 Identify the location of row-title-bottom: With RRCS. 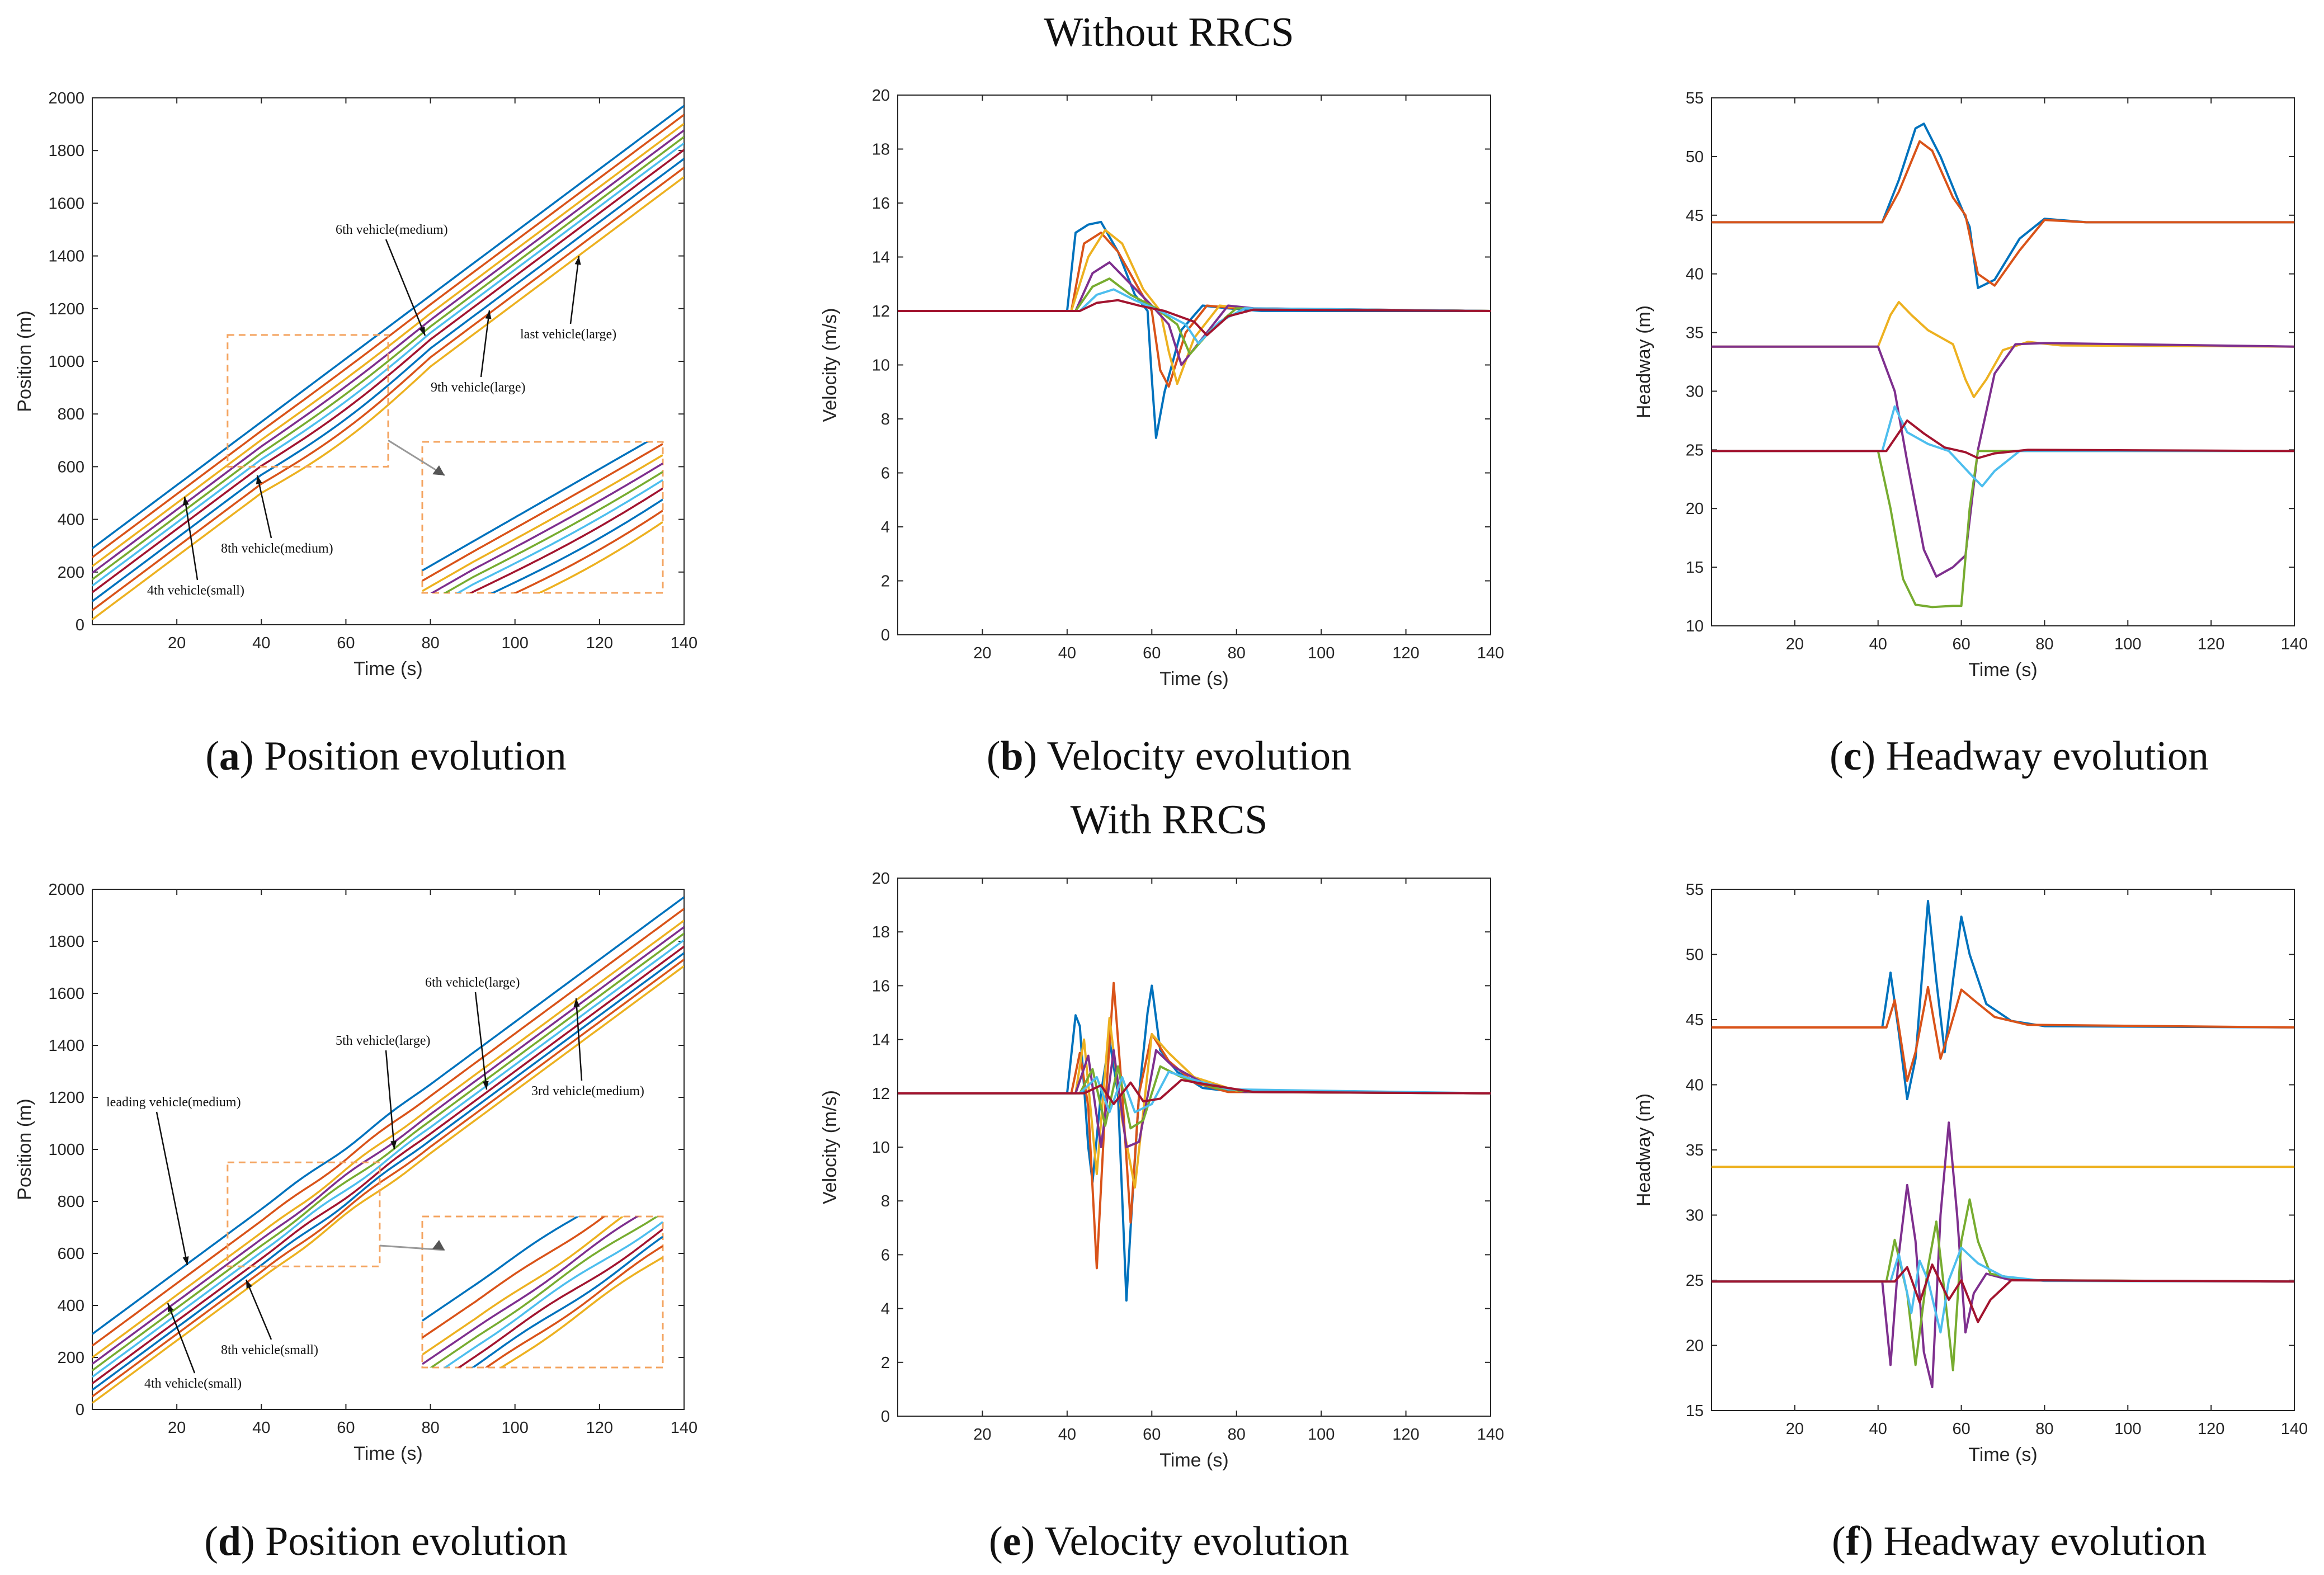
(1169, 820).